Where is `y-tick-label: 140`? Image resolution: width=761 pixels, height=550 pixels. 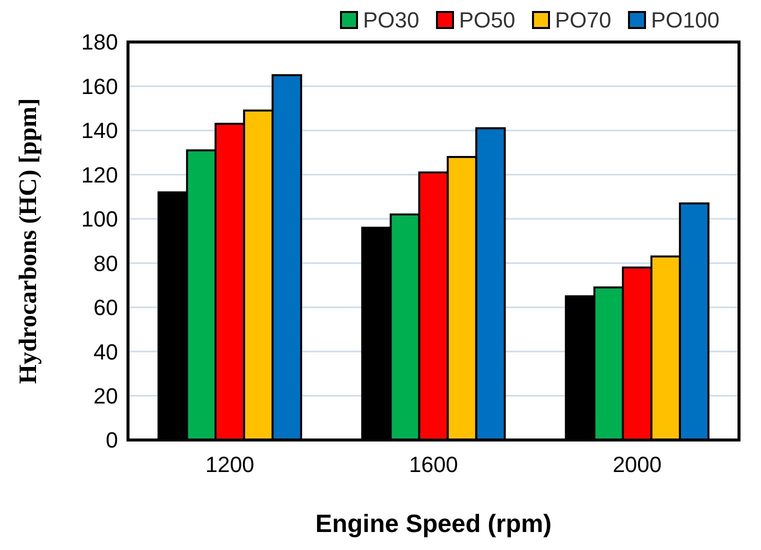 y-tick-label: 140 is located at coordinates (99, 131).